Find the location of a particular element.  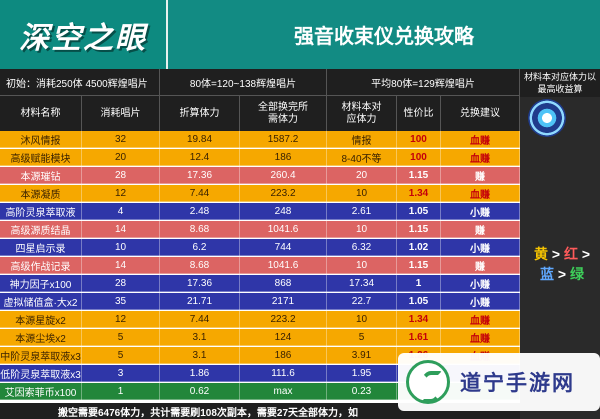

legend-red: 红 is located at coordinates (570, 254).